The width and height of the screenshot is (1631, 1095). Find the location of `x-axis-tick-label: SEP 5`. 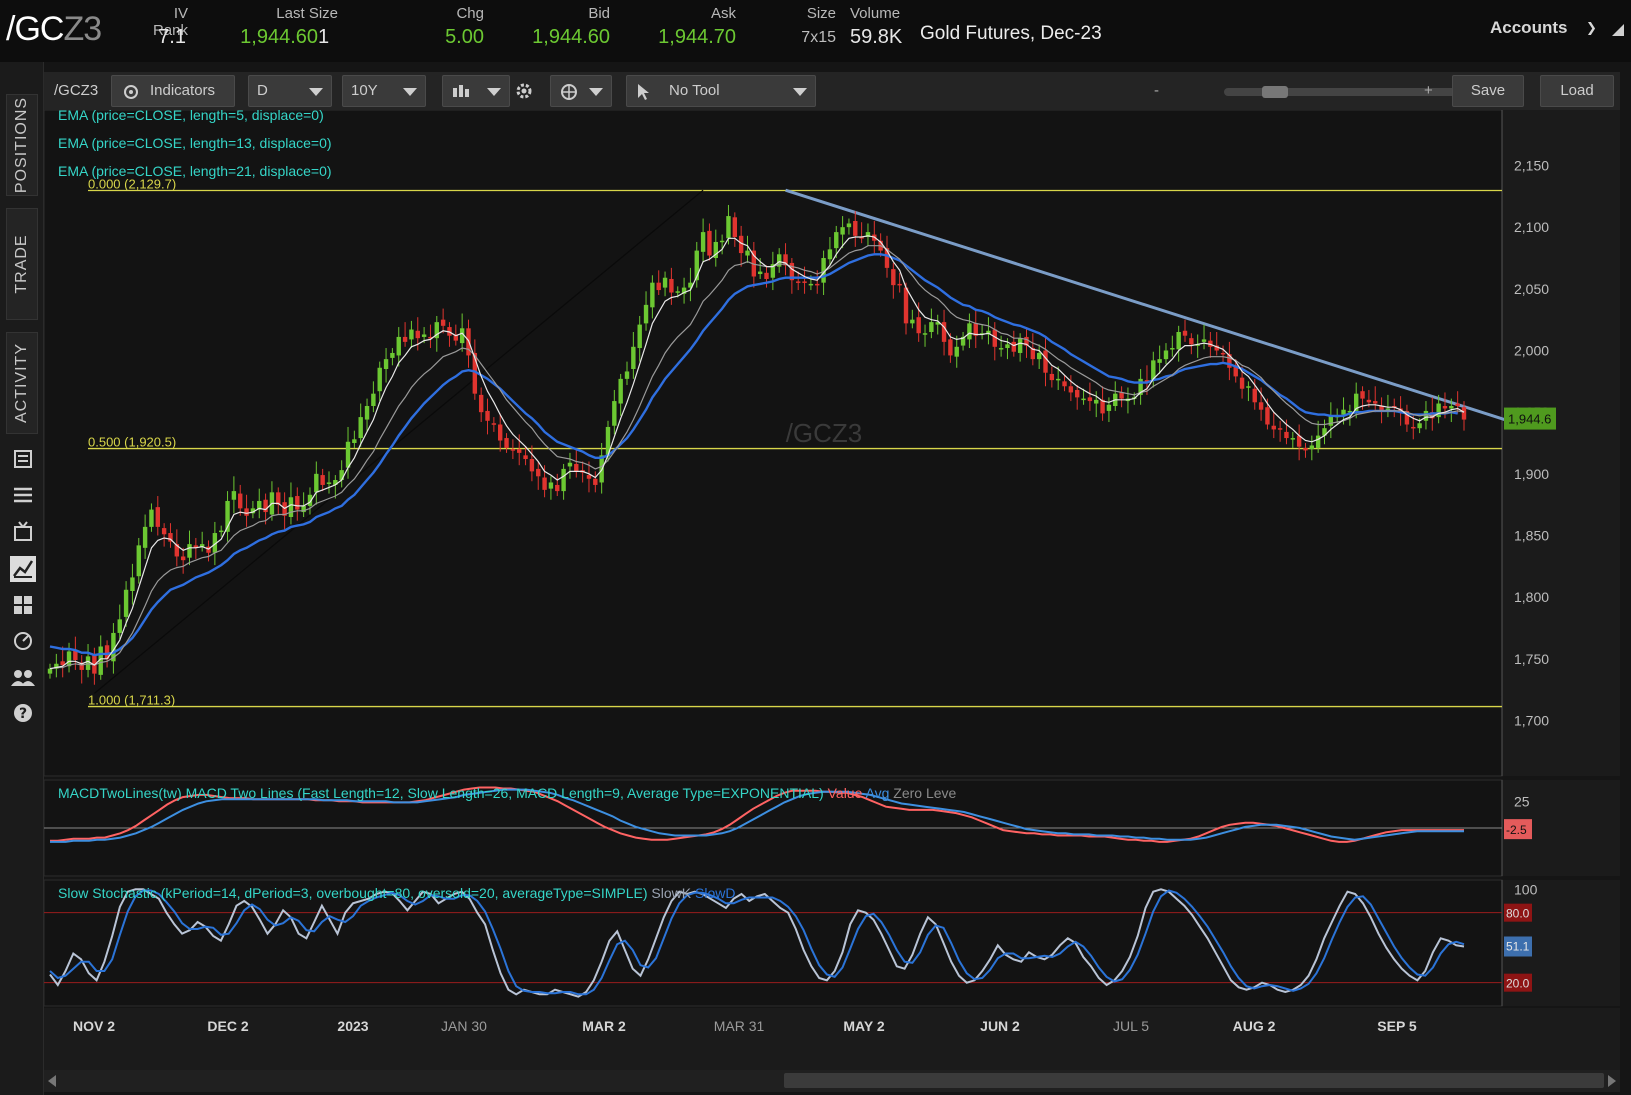

x-axis-tick-label: SEP 5 is located at coordinates (1397, 1026).